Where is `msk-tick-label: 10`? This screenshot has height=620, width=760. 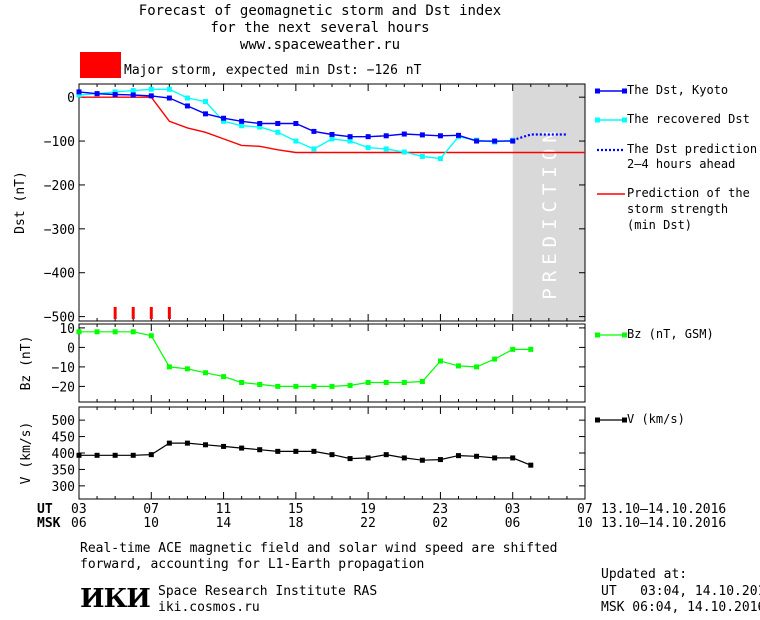 msk-tick-label: 10 is located at coordinates (585, 523).